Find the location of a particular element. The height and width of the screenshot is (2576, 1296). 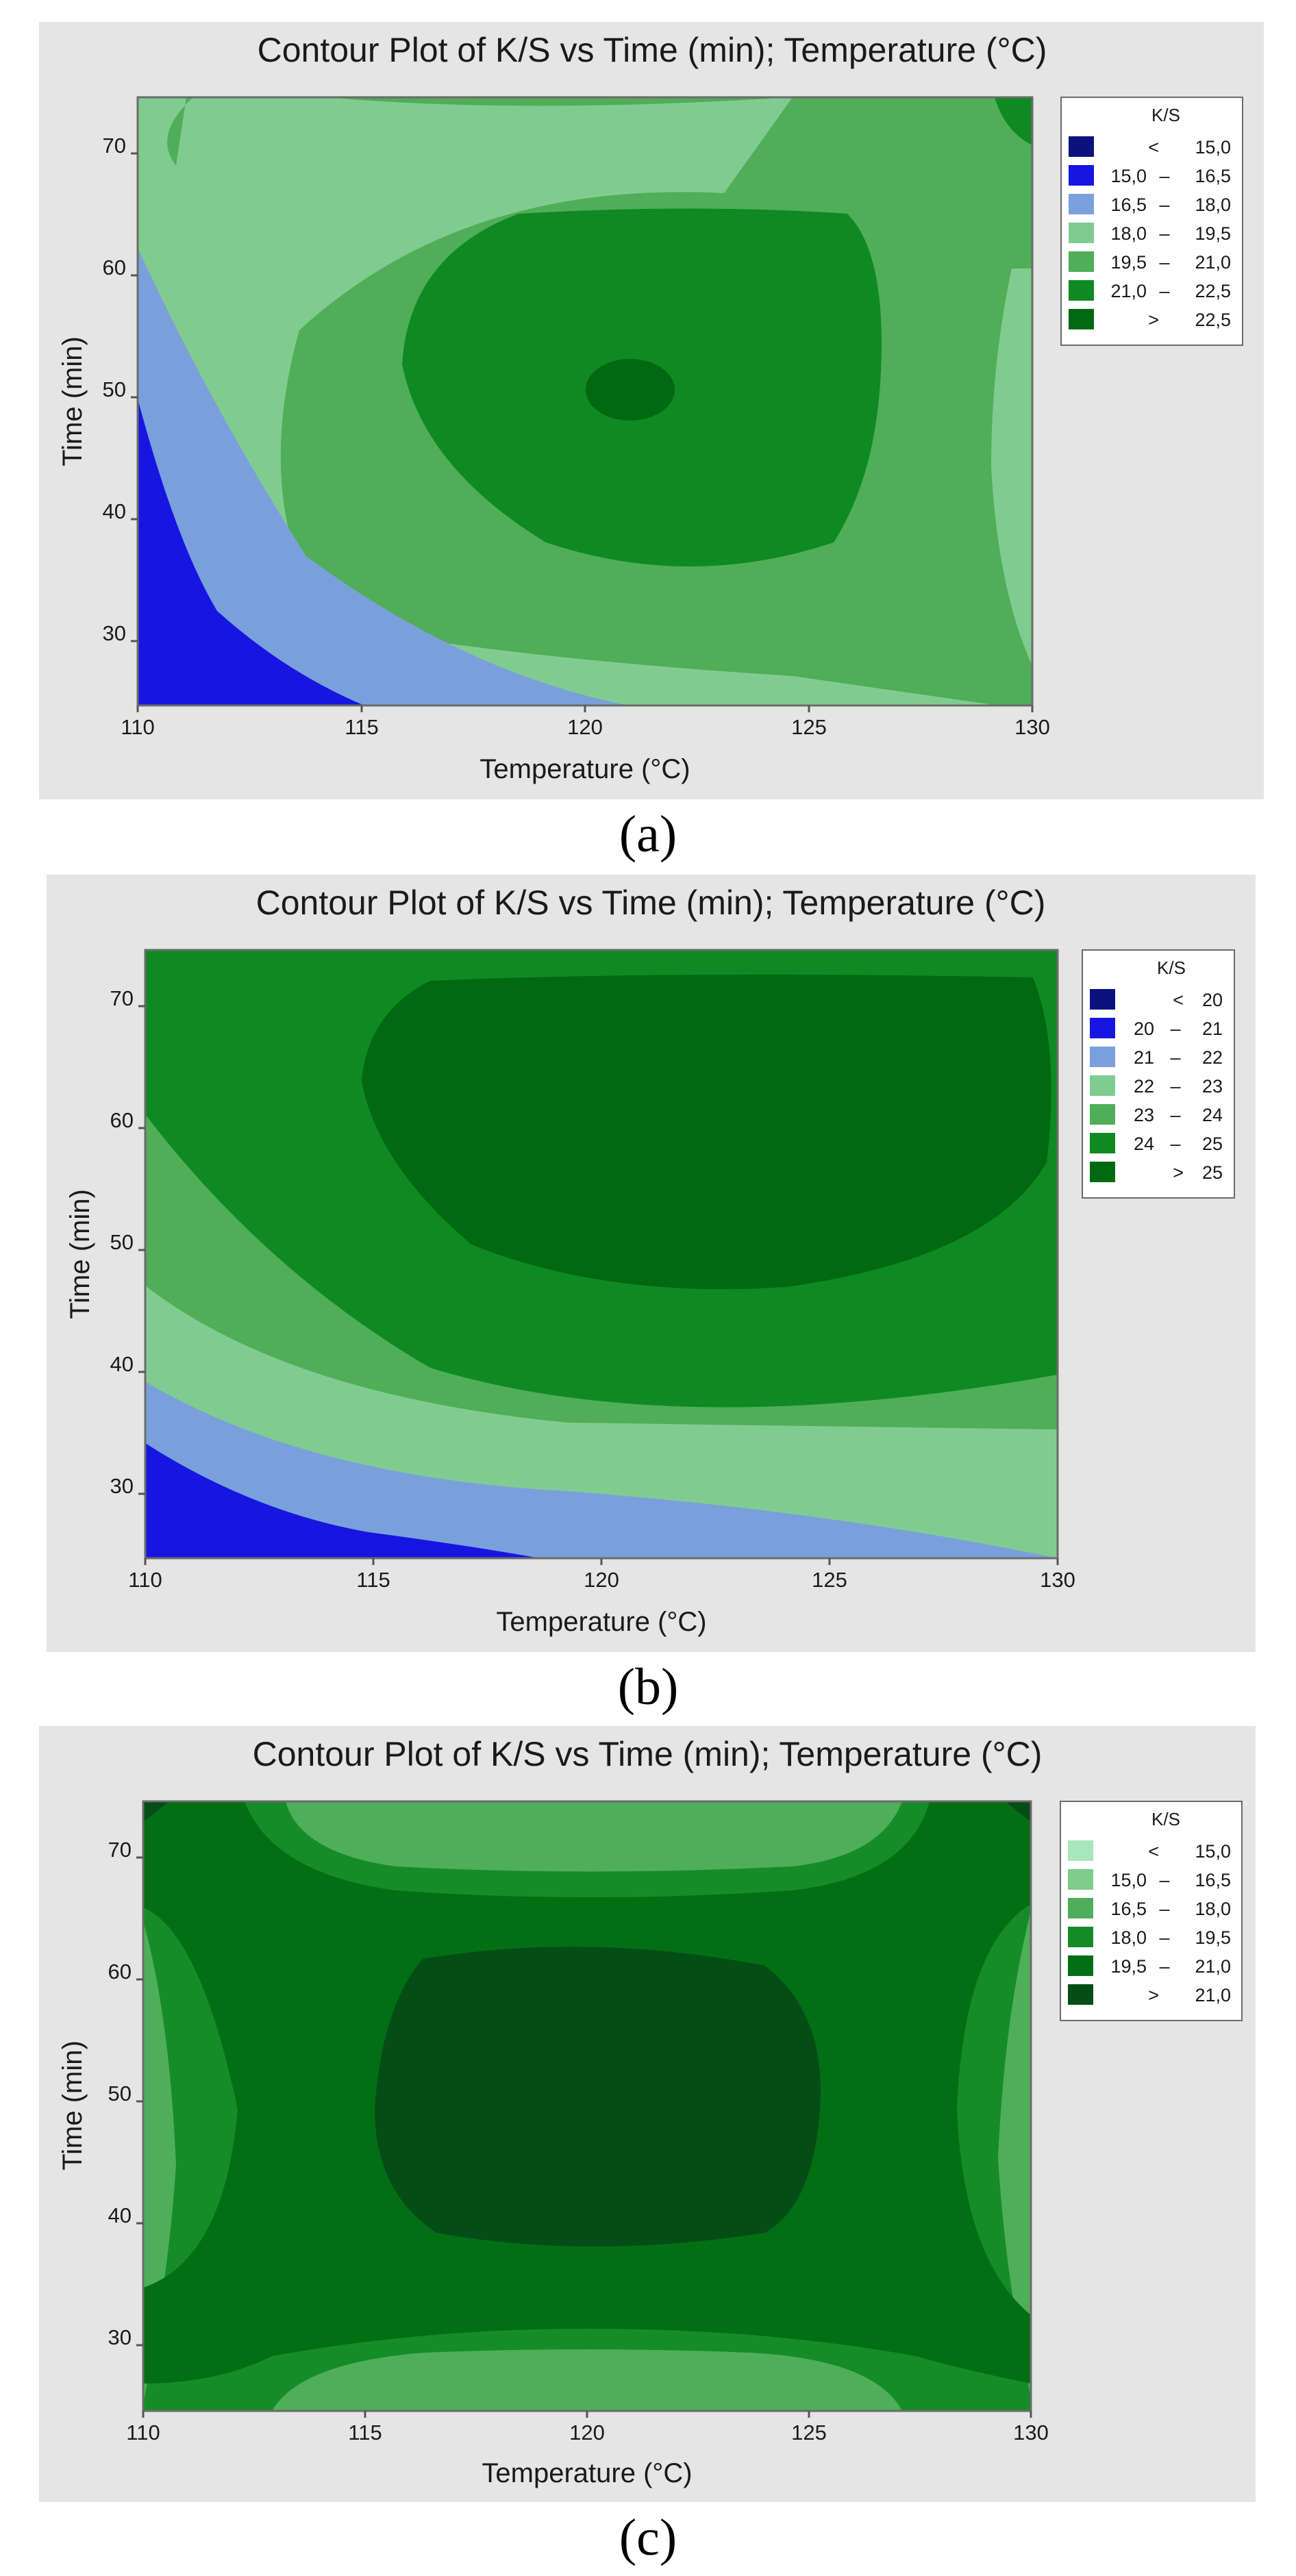

legend-lo: 24 is located at coordinates (1144, 1144).